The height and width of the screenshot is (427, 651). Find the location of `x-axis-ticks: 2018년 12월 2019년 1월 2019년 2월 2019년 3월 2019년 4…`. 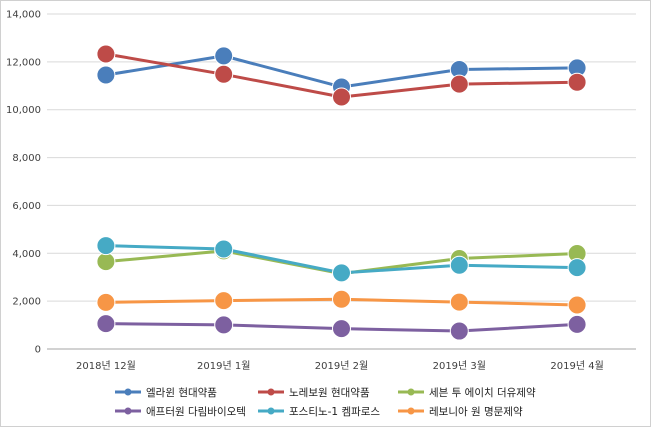

x-axis-ticks: 2018년 12월 2019년 1월 2019년 2월 2019년 3월 2019년 4… is located at coordinates (340, 366).